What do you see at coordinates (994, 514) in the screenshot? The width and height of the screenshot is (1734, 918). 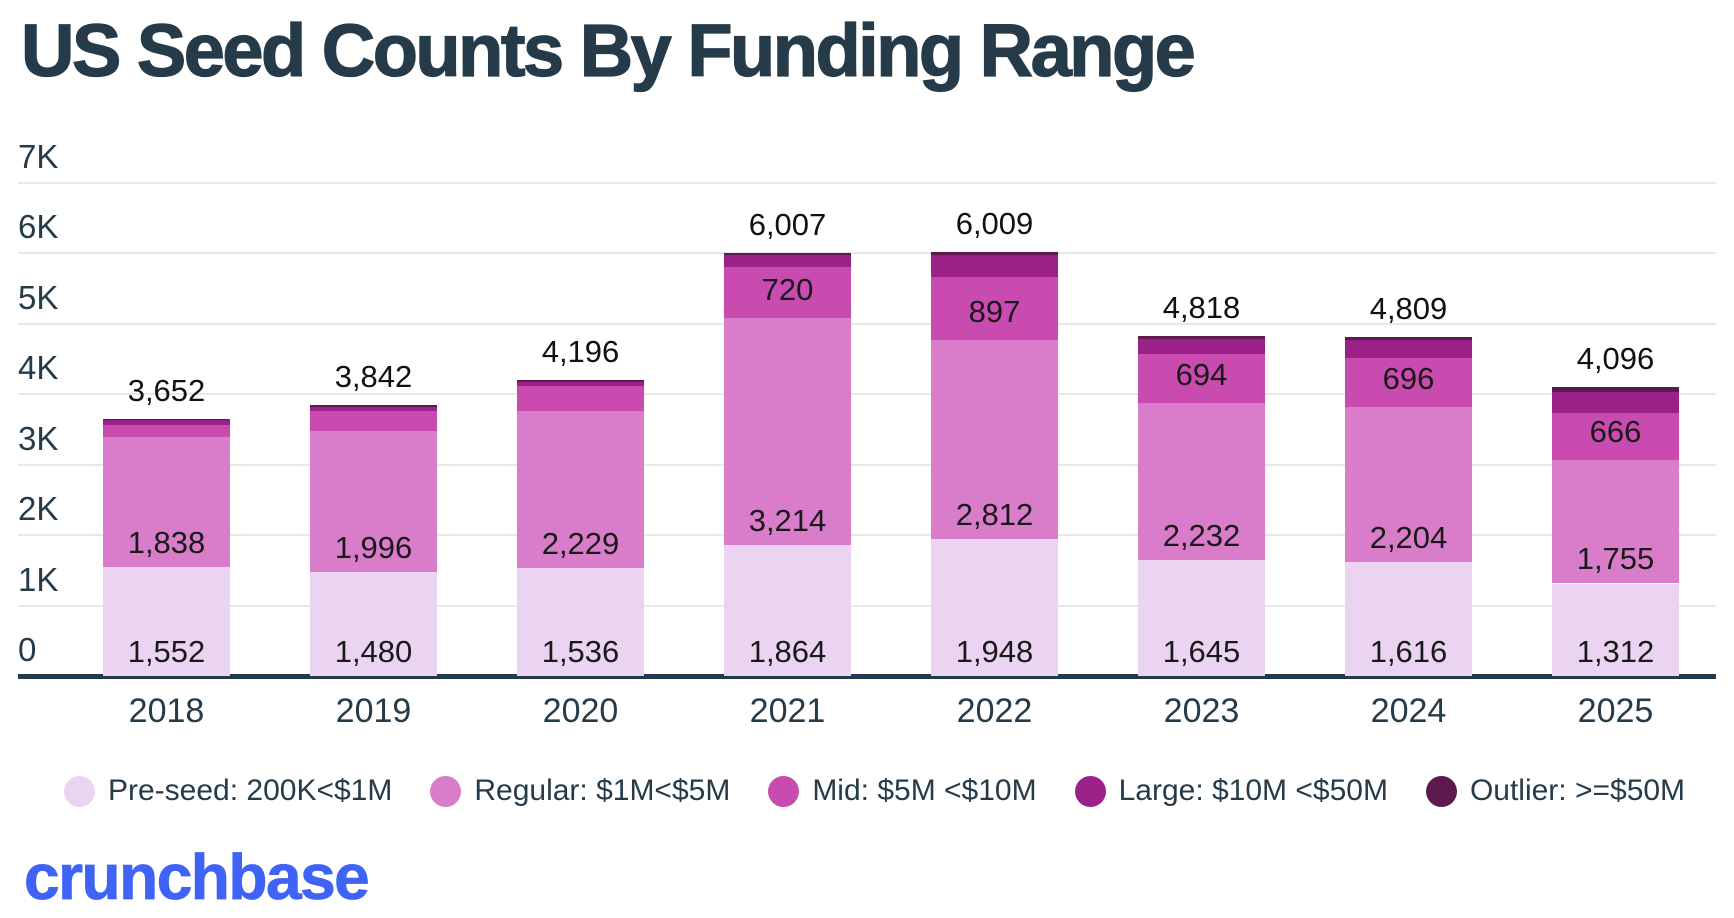 I see `segment-value-label: 2,812` at bounding box center [994, 514].